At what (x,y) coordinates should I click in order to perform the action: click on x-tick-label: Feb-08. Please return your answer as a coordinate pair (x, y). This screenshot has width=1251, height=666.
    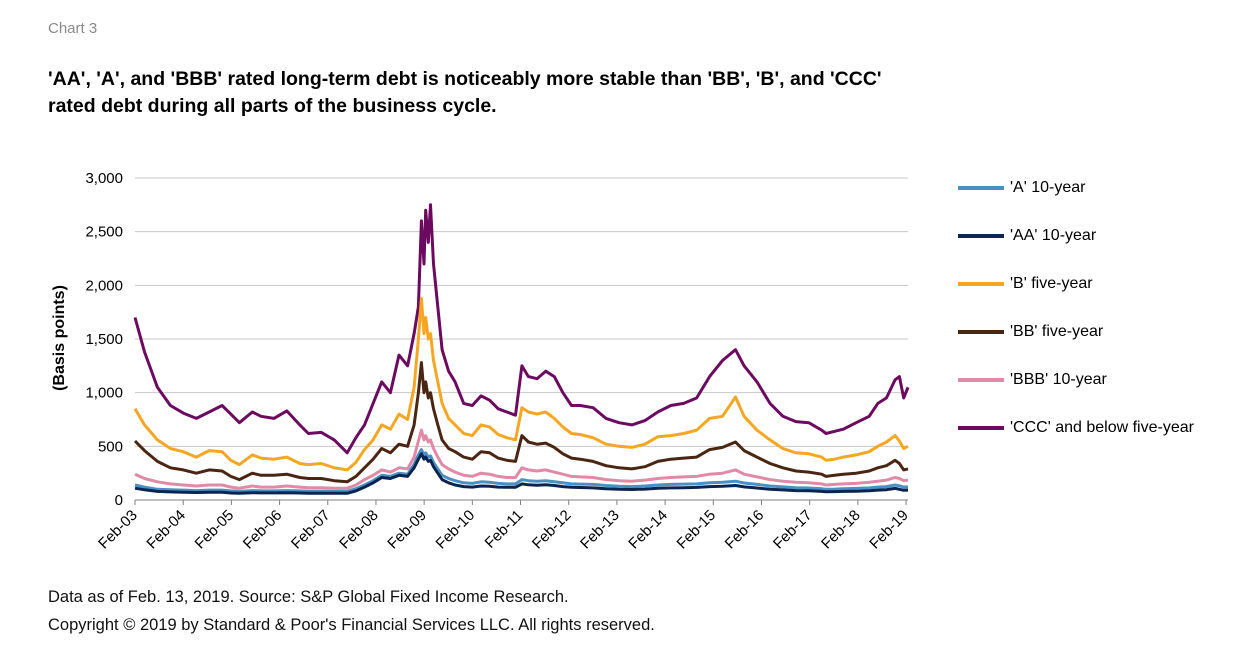
    Looking at the image, I should click on (359, 530).